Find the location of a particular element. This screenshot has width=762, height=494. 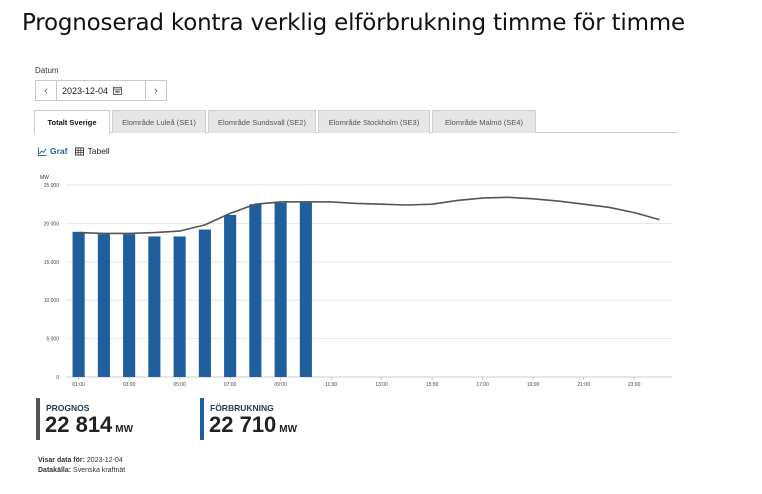

table-view-button: Tabell is located at coordinates (92, 151).